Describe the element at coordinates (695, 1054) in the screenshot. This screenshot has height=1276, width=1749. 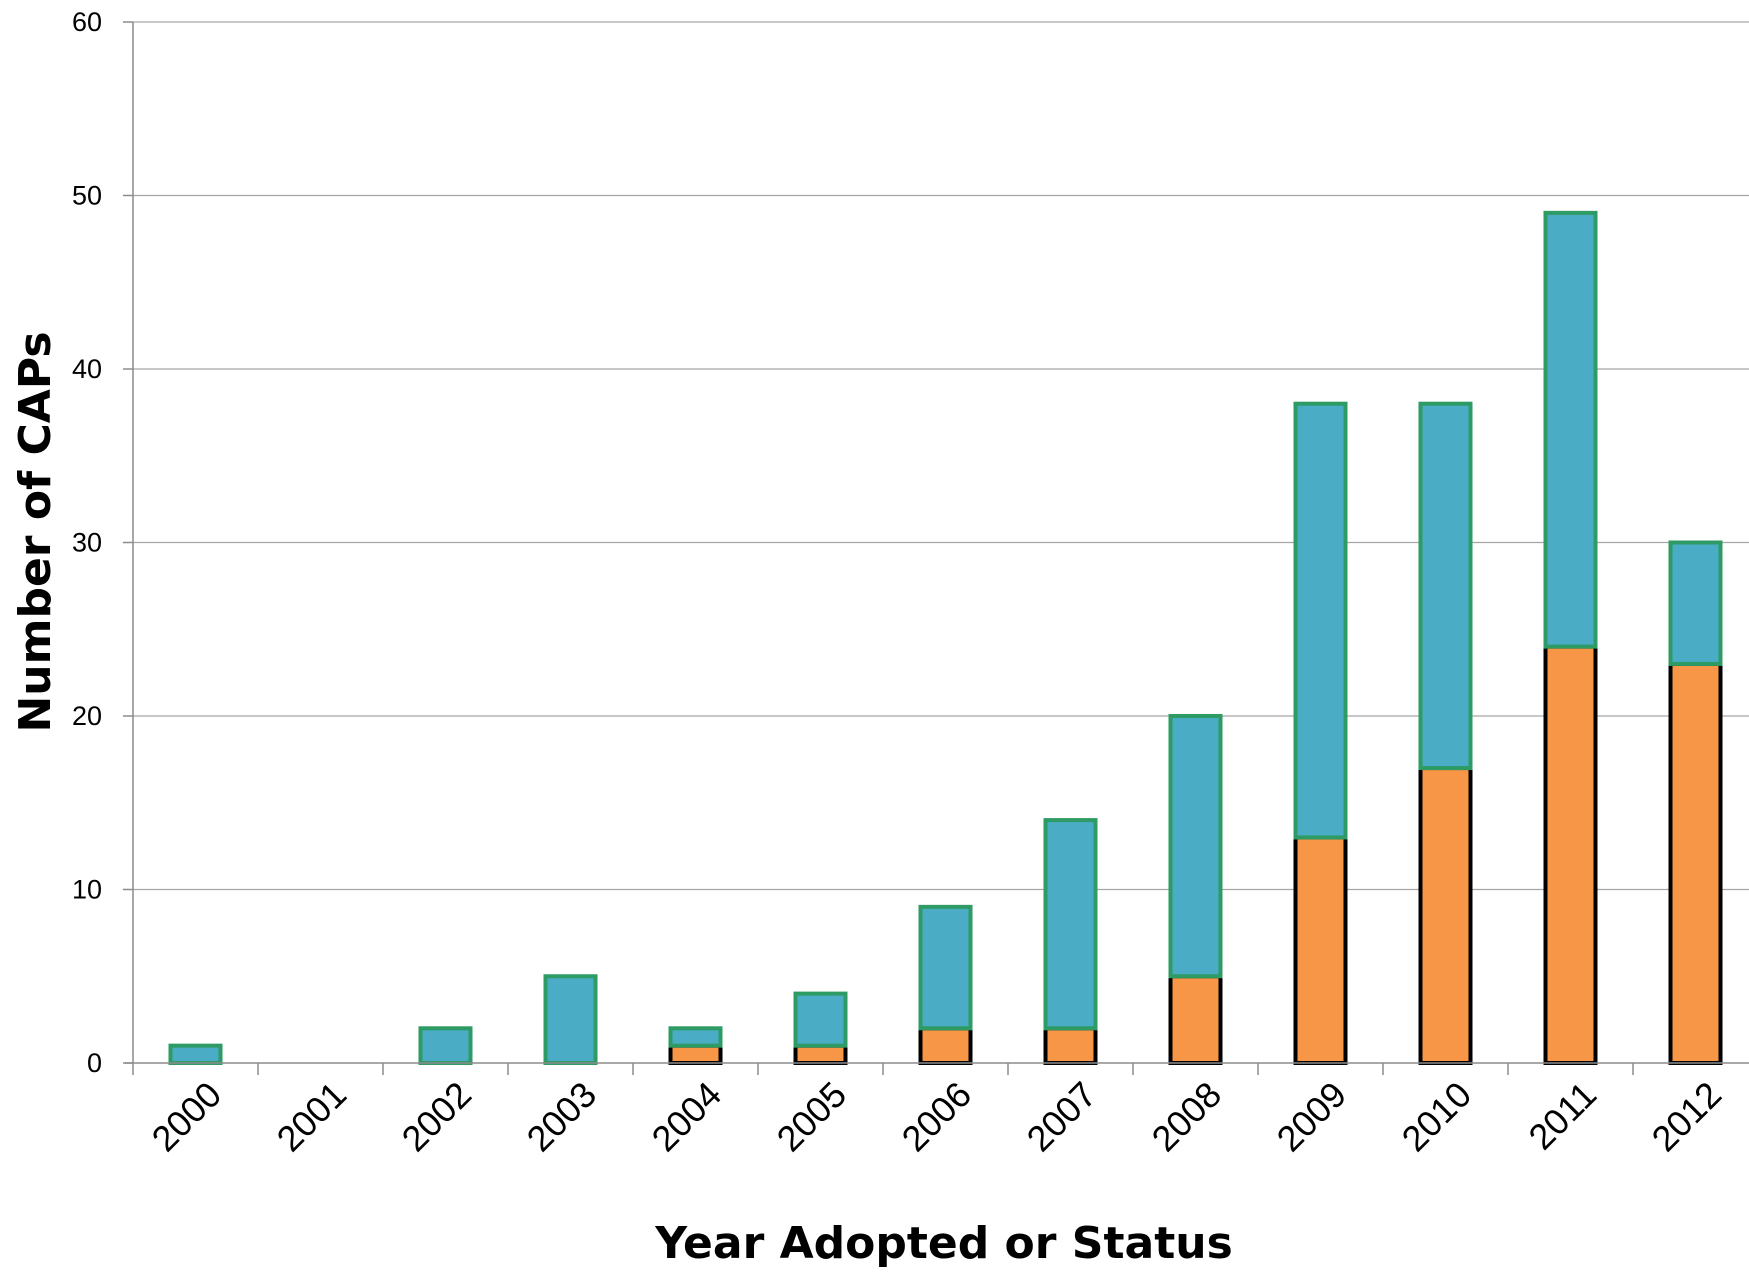
I see `bar-segment-lower-2004` at that location.